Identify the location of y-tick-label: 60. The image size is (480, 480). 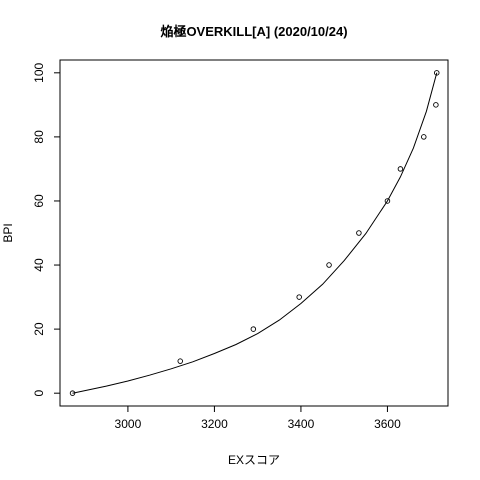
(39, 201).